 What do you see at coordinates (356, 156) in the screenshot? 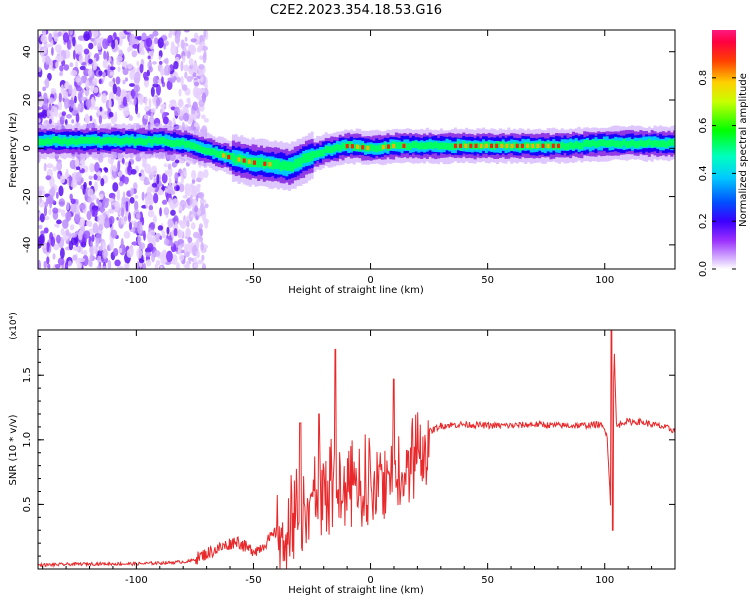
I see `spectrogram-ridge` at bounding box center [356, 156].